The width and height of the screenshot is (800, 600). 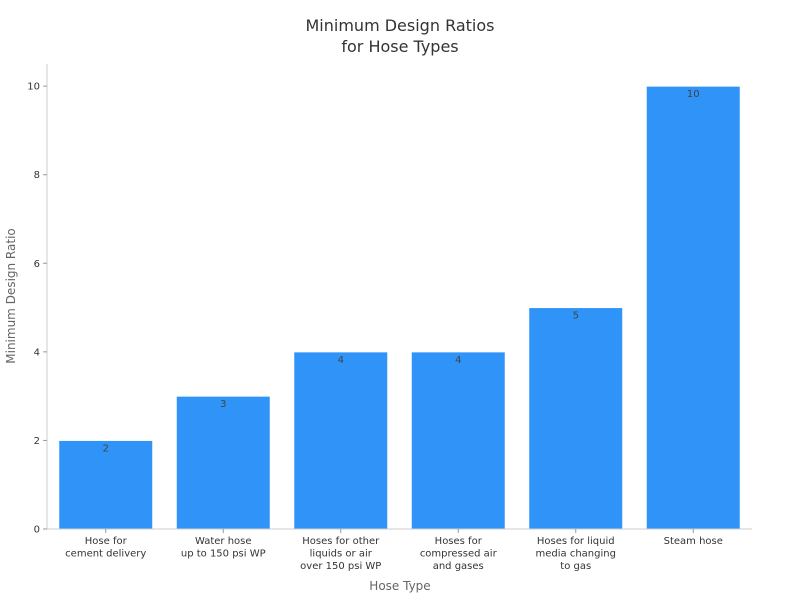 What do you see at coordinates (223, 548) in the screenshot?
I see `x-tick-label: Water hose up to 150 psi WP` at bounding box center [223, 548].